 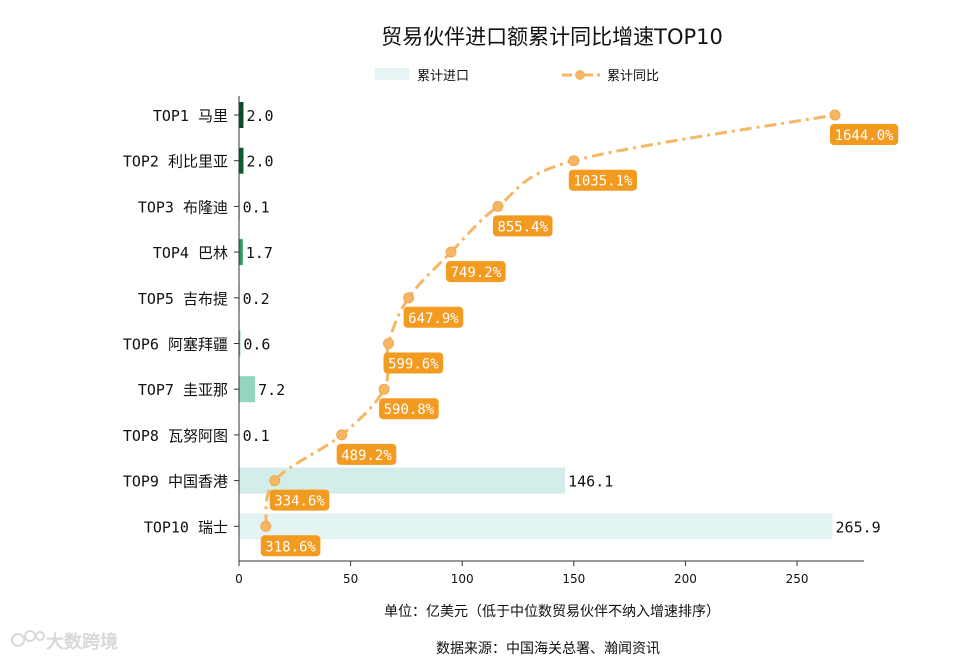 What do you see at coordinates (580, 75) in the screenshot?
I see `legend-line-marker` at bounding box center [580, 75].